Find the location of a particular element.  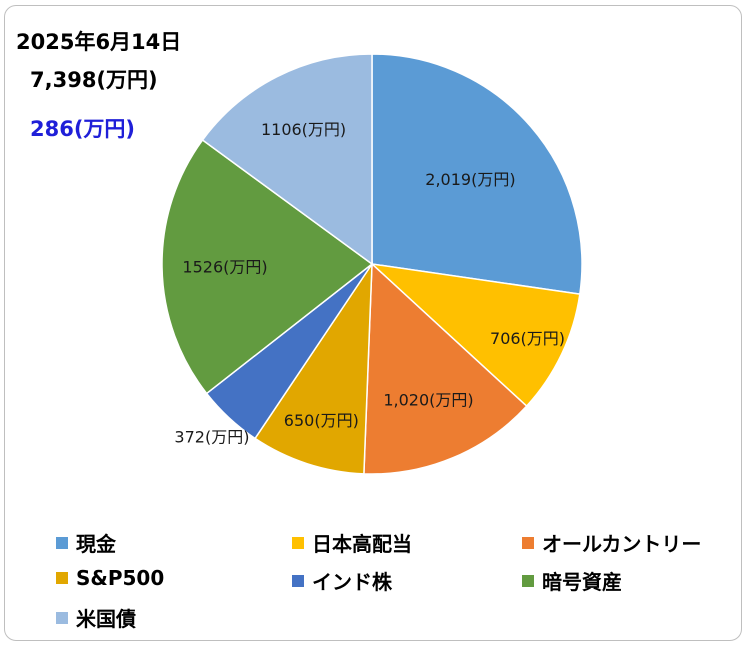

slice-data-label: 650(万円) is located at coordinates (321, 420).